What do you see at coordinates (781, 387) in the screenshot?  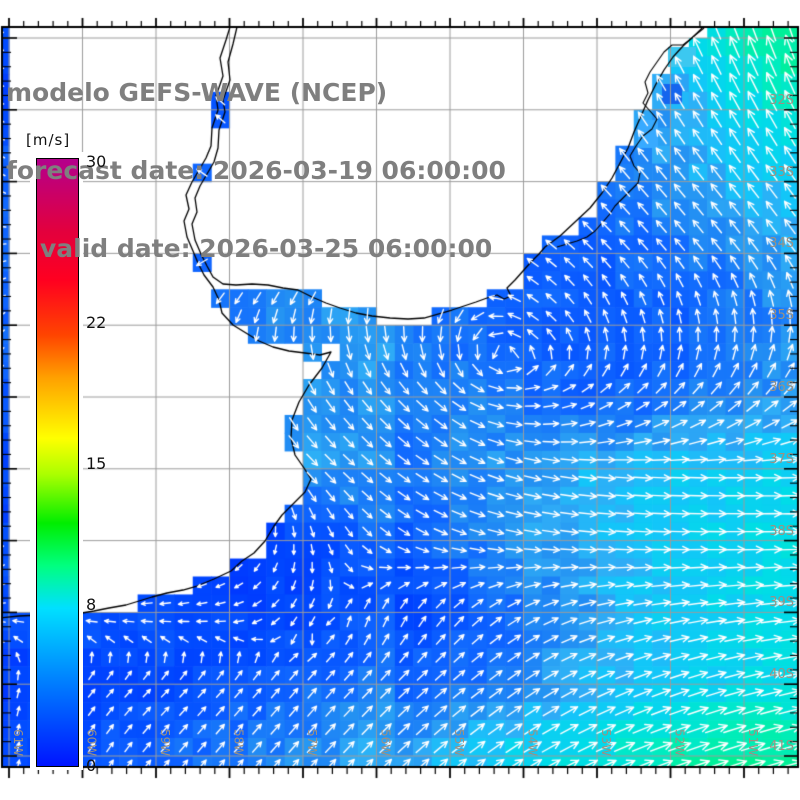 I see `lat-label: 36S` at bounding box center [781, 387].